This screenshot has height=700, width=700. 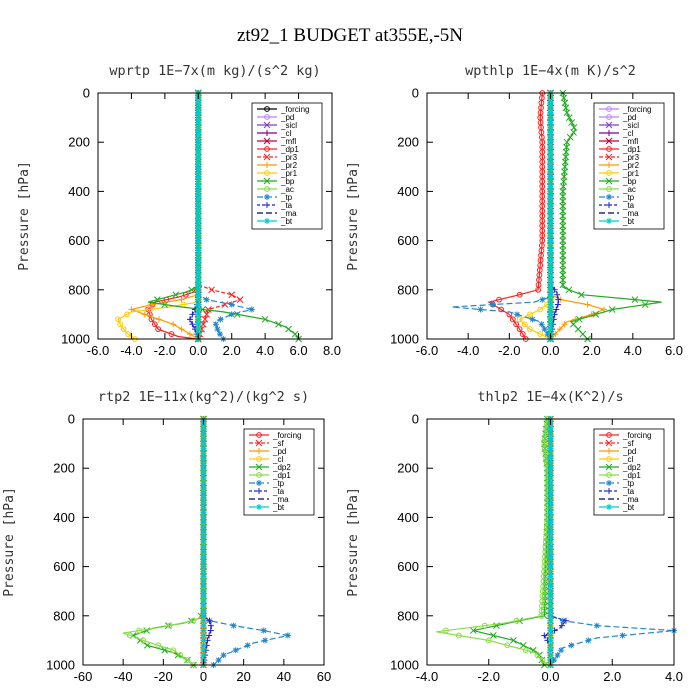 I want to click on x-tick-label: 0.0, so click(x=198, y=350).